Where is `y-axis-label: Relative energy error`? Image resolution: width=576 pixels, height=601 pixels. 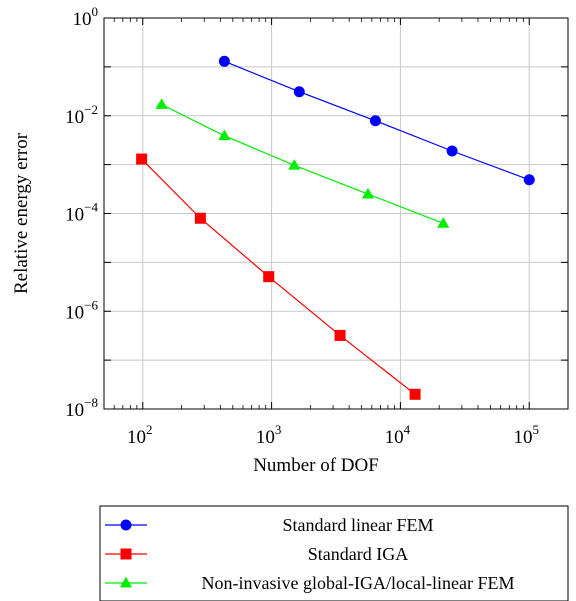
y-axis-label: Relative energy error is located at coordinates (21, 213).